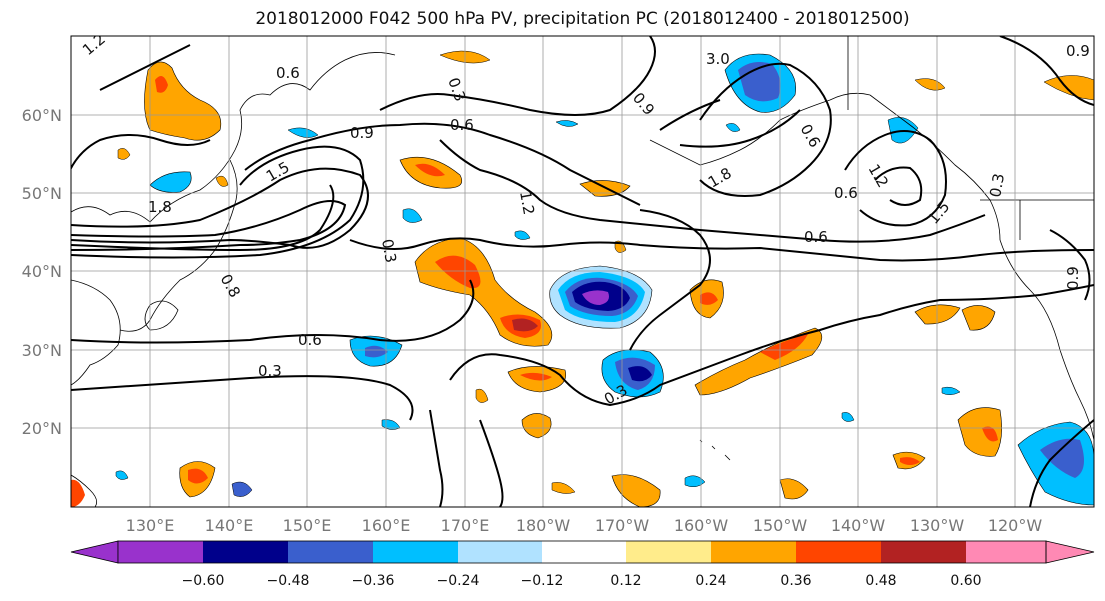 Image resolution: width=1105 pixels, height=601 pixels. What do you see at coordinates (718, 59) in the screenshot?
I see `contour-label: 3.0` at bounding box center [718, 59].